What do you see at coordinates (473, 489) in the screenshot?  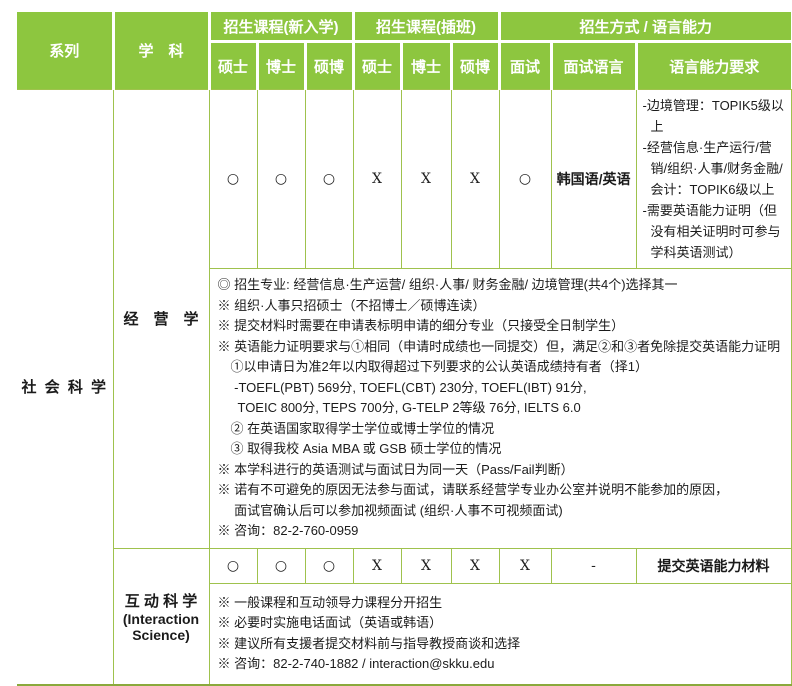 I see `note-line: ※ 诺有不可避免的原因无法参与面试，请联系经营学专业办公室并说明不能参加的原因，` at bounding box center [473, 489].